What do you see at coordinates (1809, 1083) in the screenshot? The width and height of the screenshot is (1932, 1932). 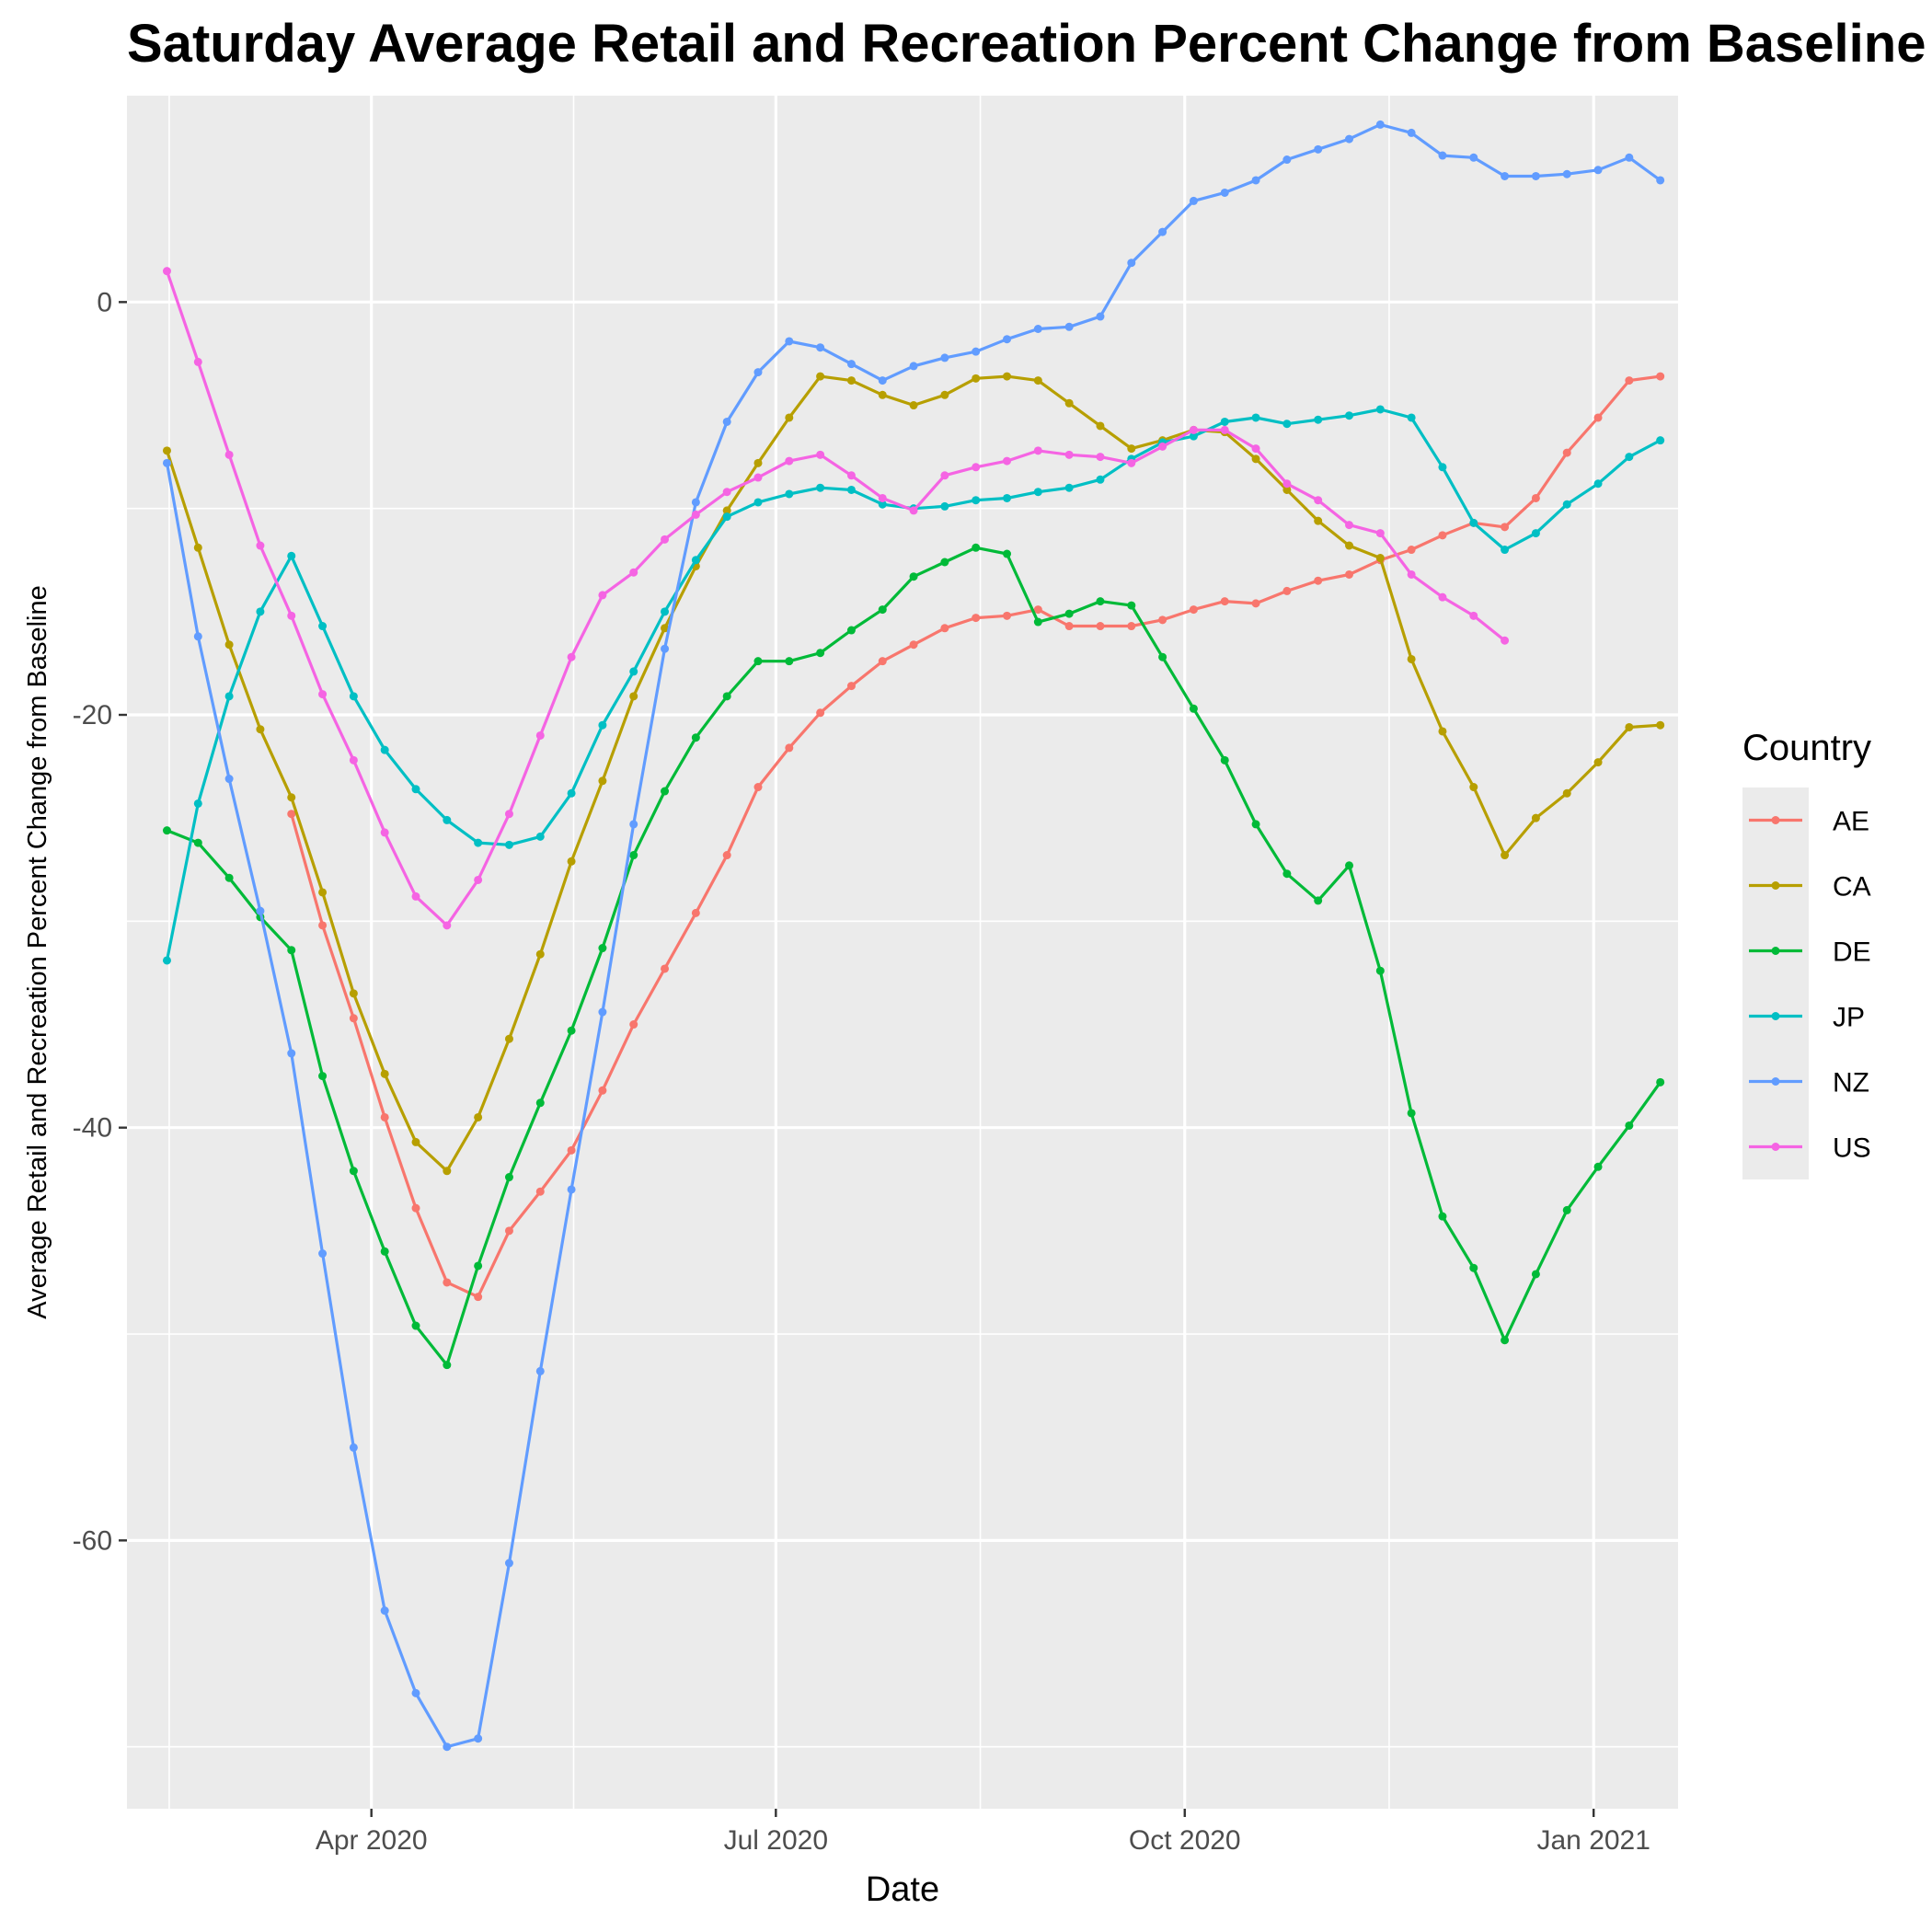 I see `legend-item-nz: NZ` at bounding box center [1809, 1083].